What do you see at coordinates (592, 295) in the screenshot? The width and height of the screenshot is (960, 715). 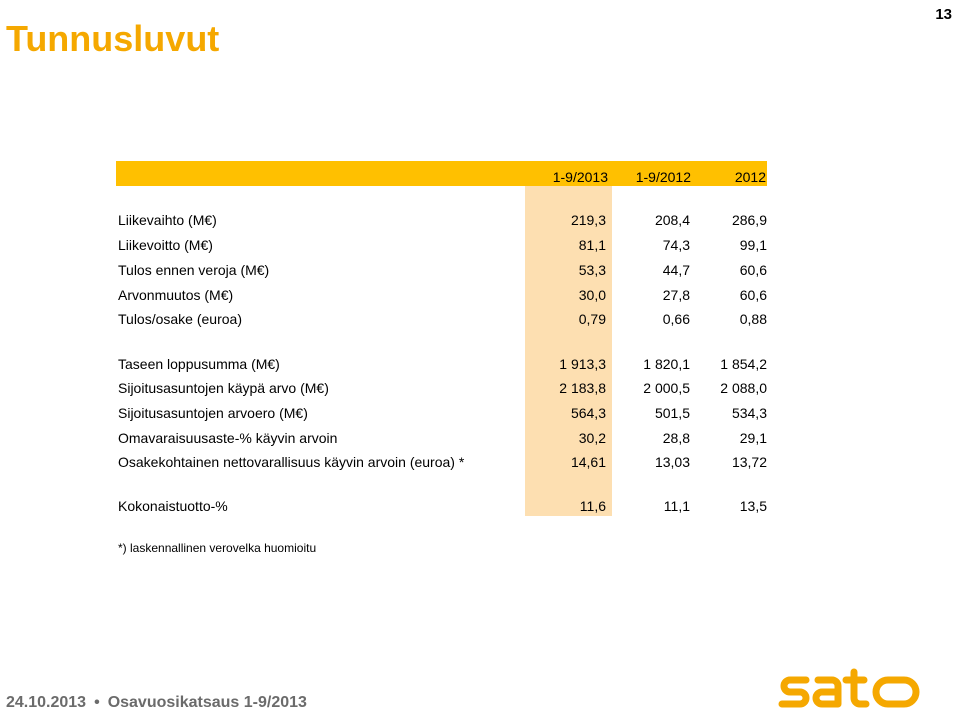 I see `table-cell: 30,0` at bounding box center [592, 295].